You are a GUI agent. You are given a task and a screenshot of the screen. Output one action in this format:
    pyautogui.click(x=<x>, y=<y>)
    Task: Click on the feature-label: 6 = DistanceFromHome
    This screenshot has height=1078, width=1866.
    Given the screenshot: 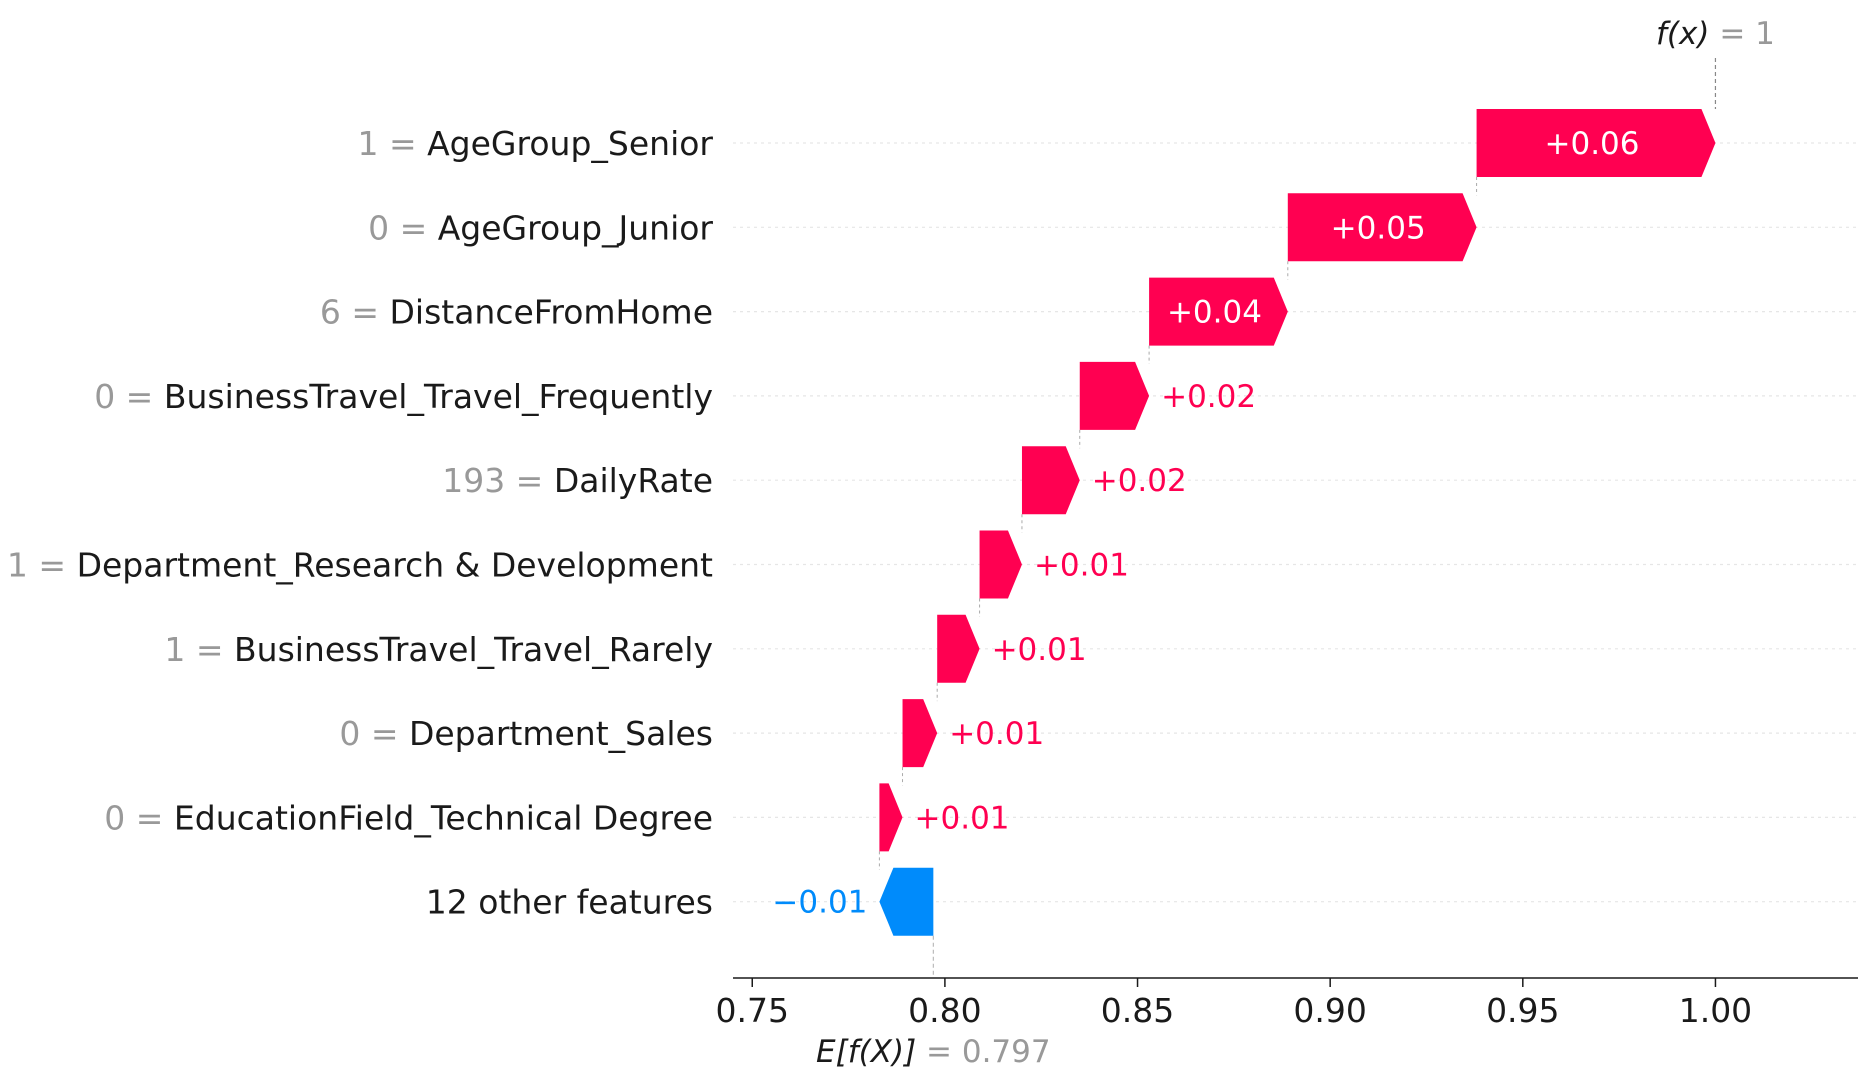 What is the action you would take?
    pyautogui.click(x=516, y=312)
    